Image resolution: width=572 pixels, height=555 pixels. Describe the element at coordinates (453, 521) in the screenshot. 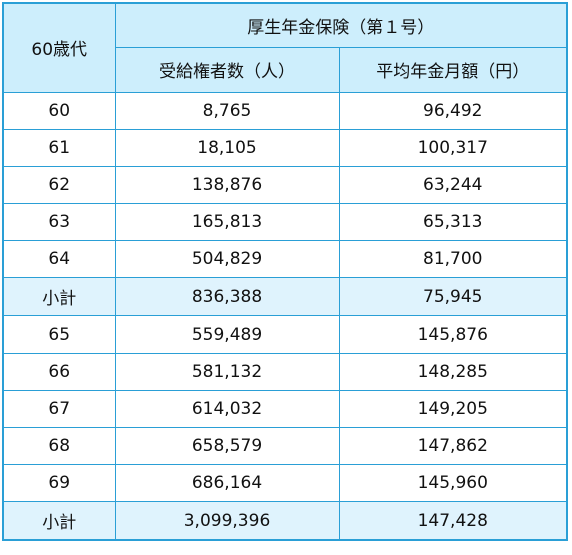

I see `average-cell: 147,428` at that location.